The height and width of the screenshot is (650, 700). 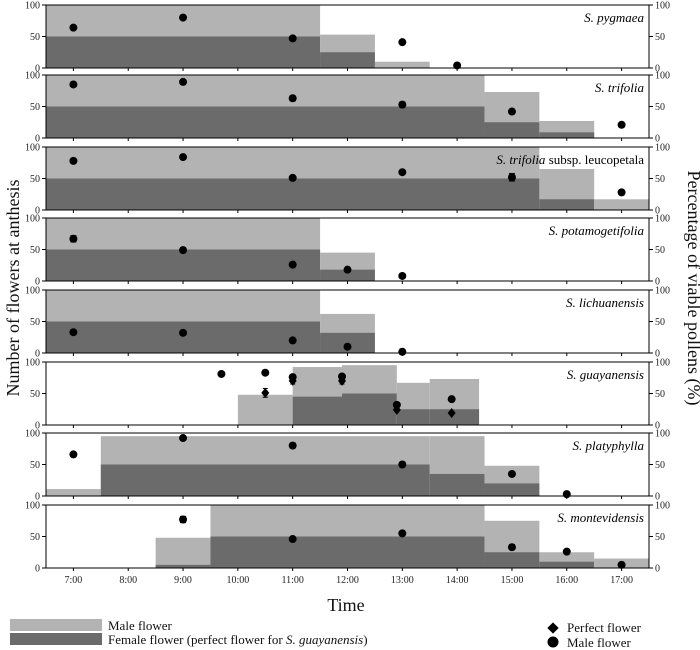 I want to click on species-label: S. pygmaea, so click(x=614, y=17).